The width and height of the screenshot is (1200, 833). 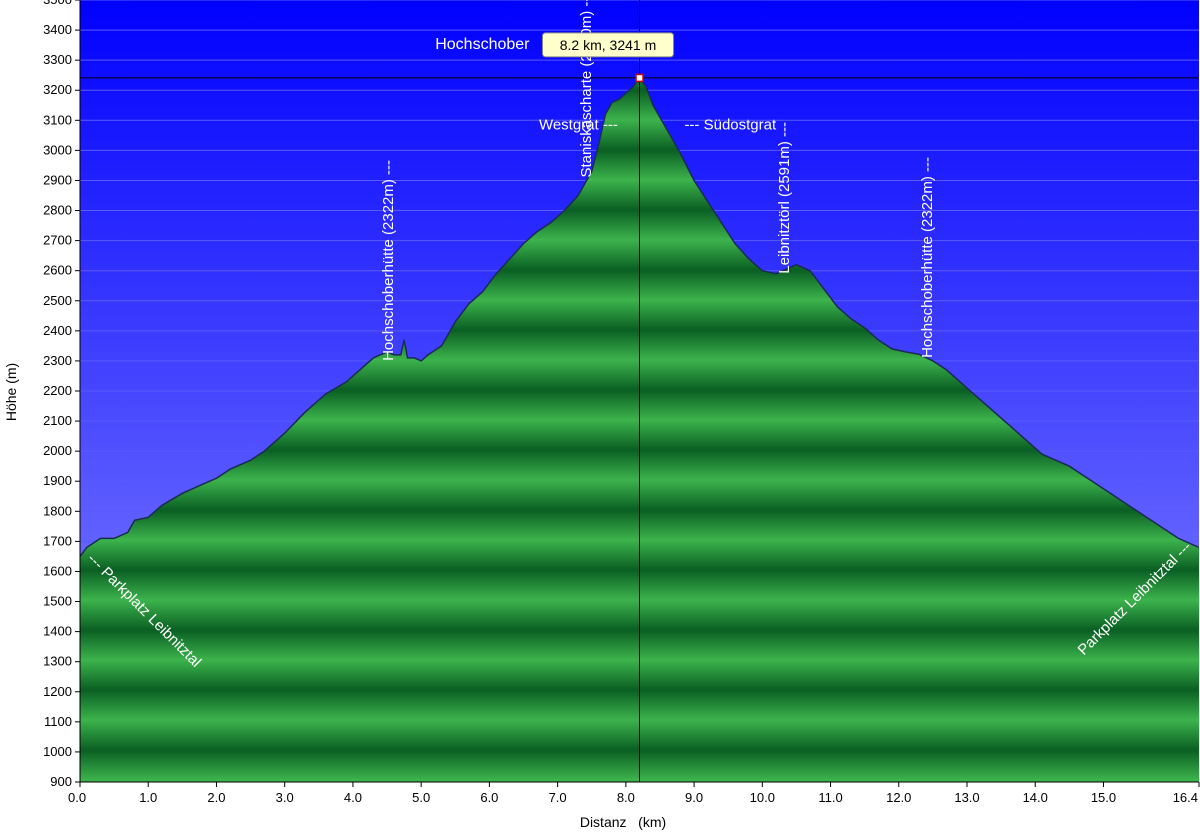 What do you see at coordinates (285, 797) in the screenshot?
I see `x-tick-label: 3.0` at bounding box center [285, 797].